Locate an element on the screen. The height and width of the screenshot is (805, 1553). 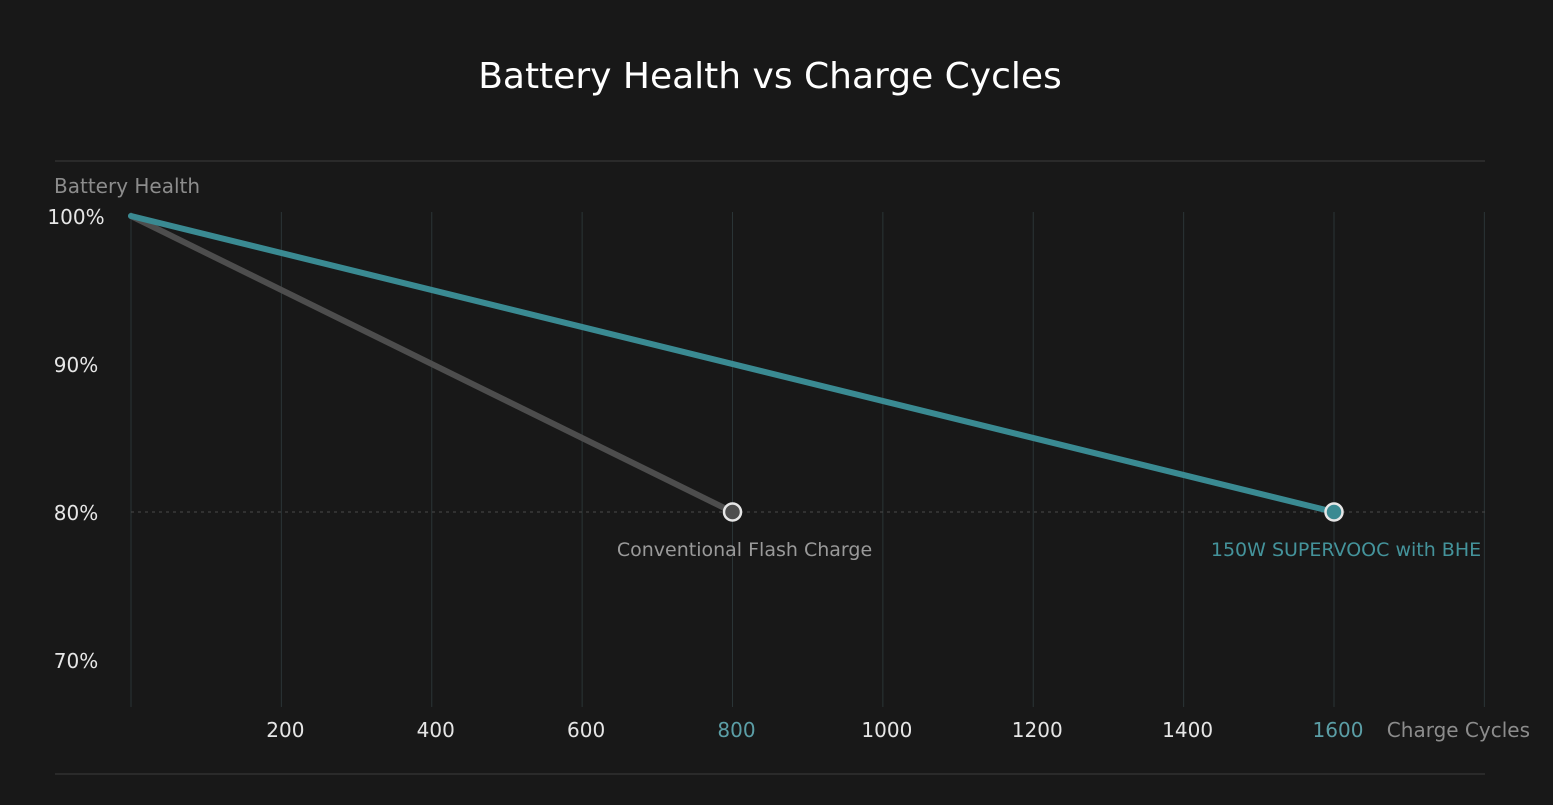
series-name-label: Conventional Flash Charge is located at coordinates (744, 550).